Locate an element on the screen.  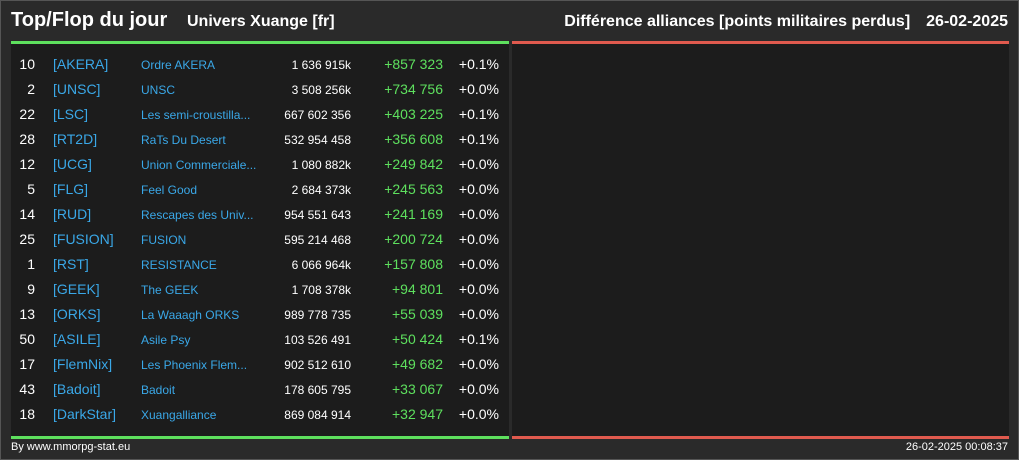
page-title: Top/Flop du jour is located at coordinates (89, 20).